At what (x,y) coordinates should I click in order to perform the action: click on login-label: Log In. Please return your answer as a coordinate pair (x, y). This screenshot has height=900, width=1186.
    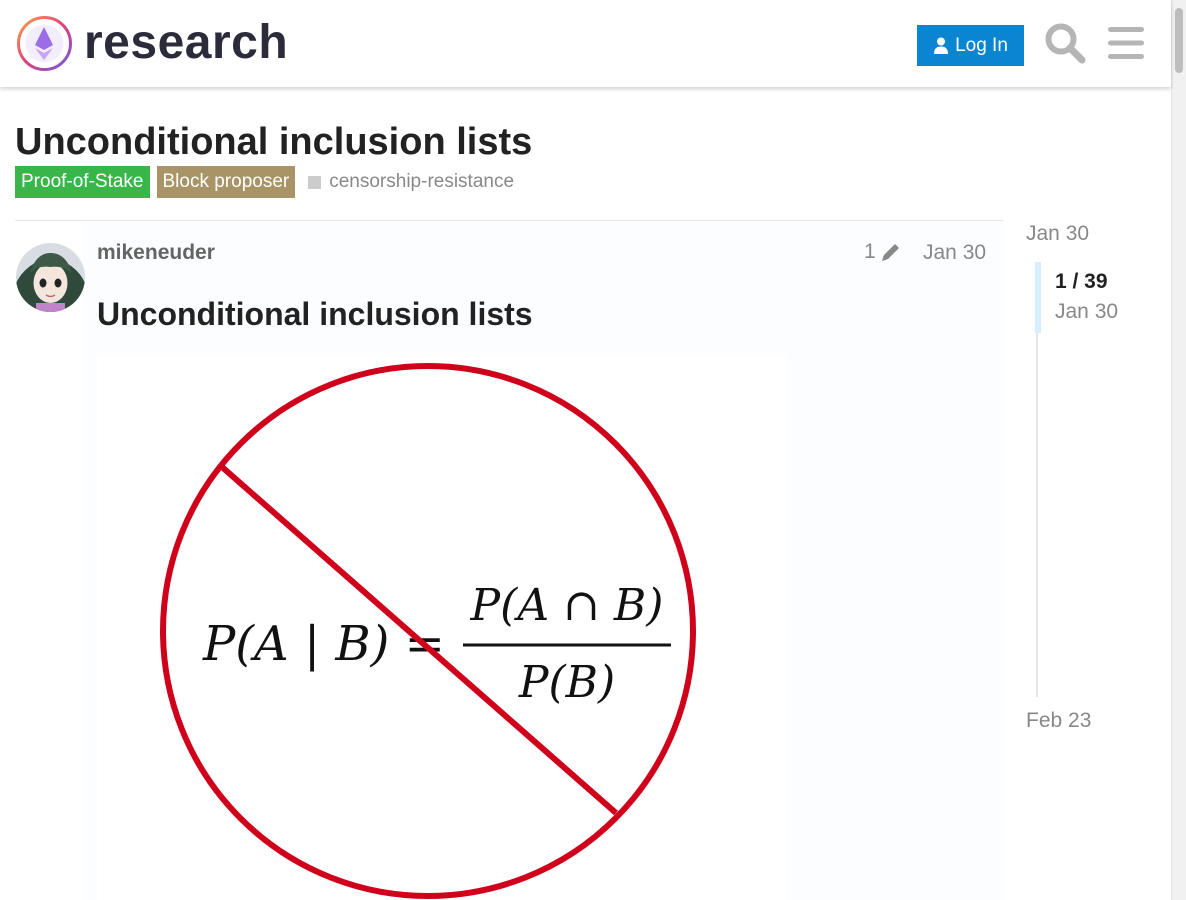
    Looking at the image, I should click on (981, 45).